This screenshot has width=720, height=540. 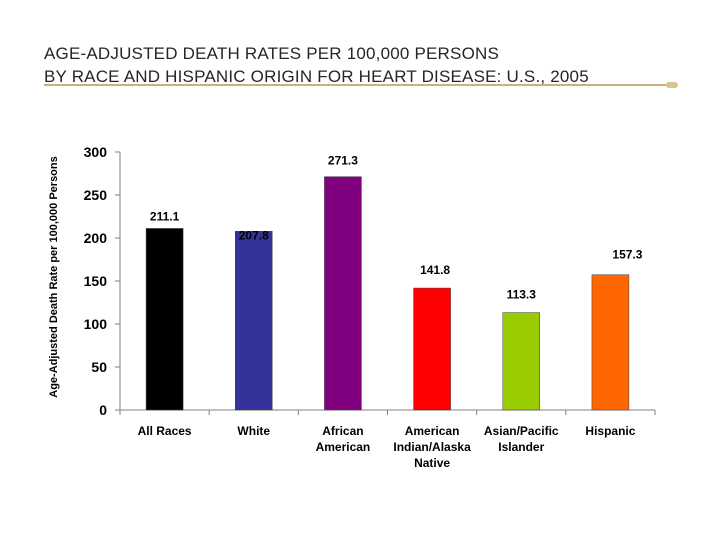 What do you see at coordinates (343, 161) in the screenshot?
I see `data-label: 271.3` at bounding box center [343, 161].